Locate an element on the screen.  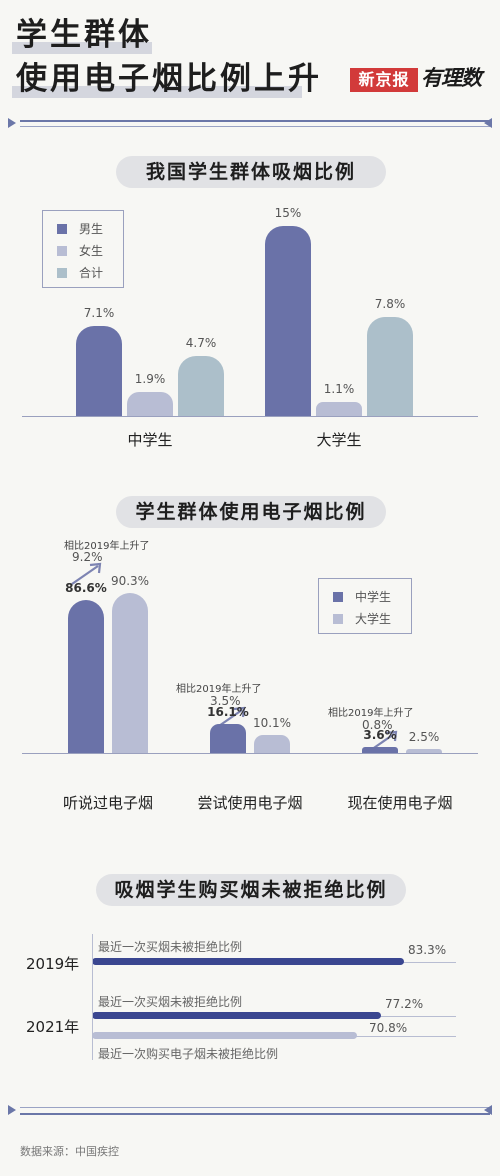
hbar-2021-label-2: 最近一次购买电子烟未被拒绝比例 is located at coordinates (188, 1054).